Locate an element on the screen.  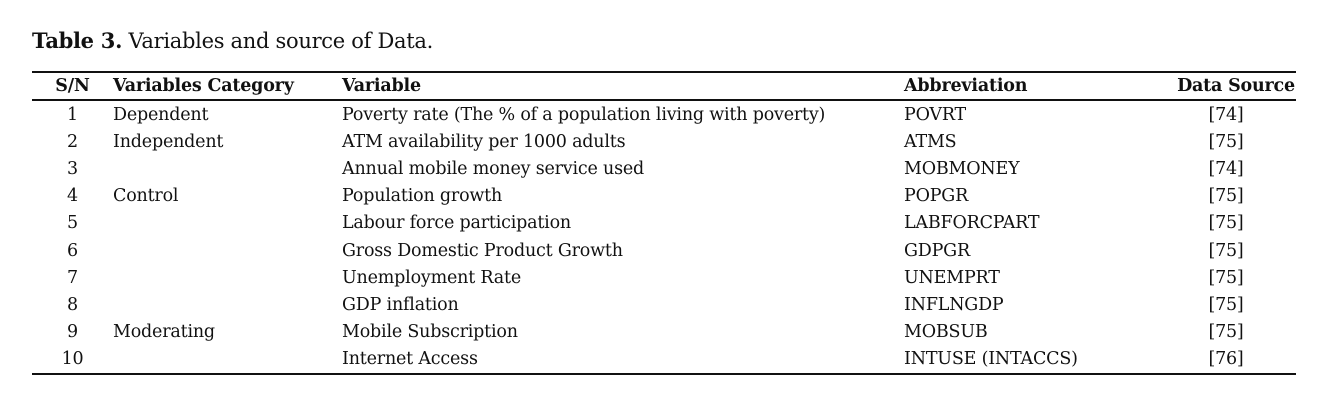
cell-variable: ATM availability per 1000 adults is located at coordinates (484, 141).